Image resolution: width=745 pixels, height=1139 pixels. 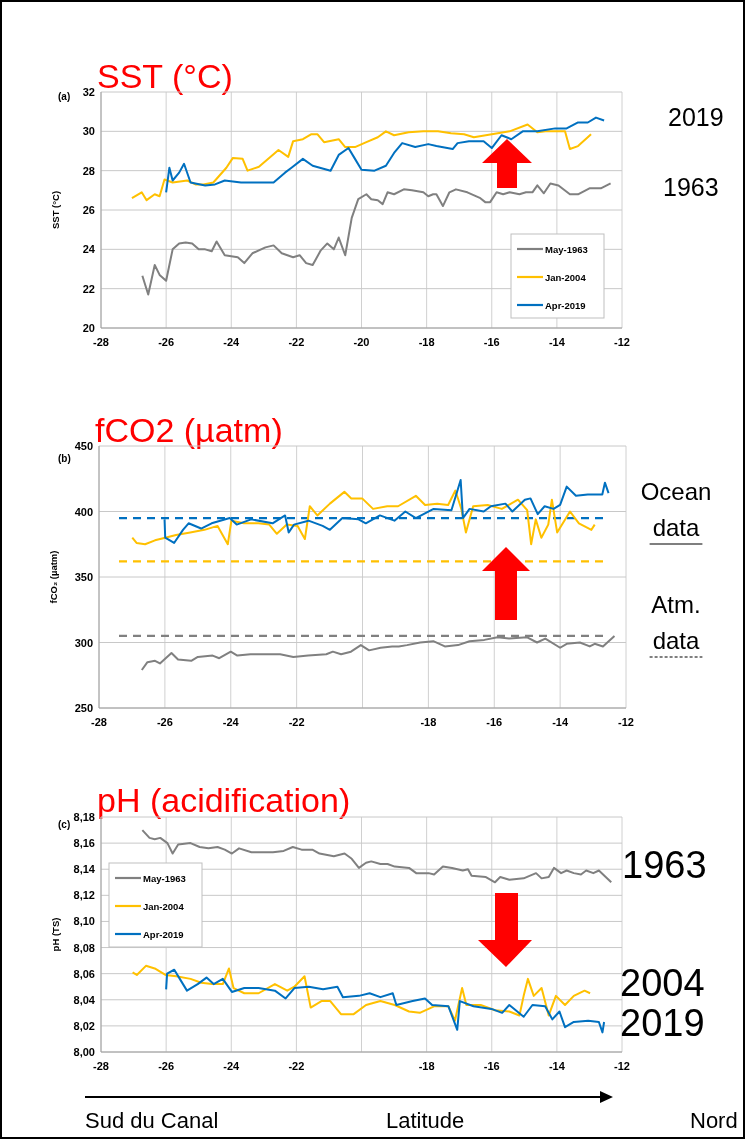 What do you see at coordinates (84, 947) in the screenshot?
I see `y-tick-label: 8,08` at bounding box center [84, 947].